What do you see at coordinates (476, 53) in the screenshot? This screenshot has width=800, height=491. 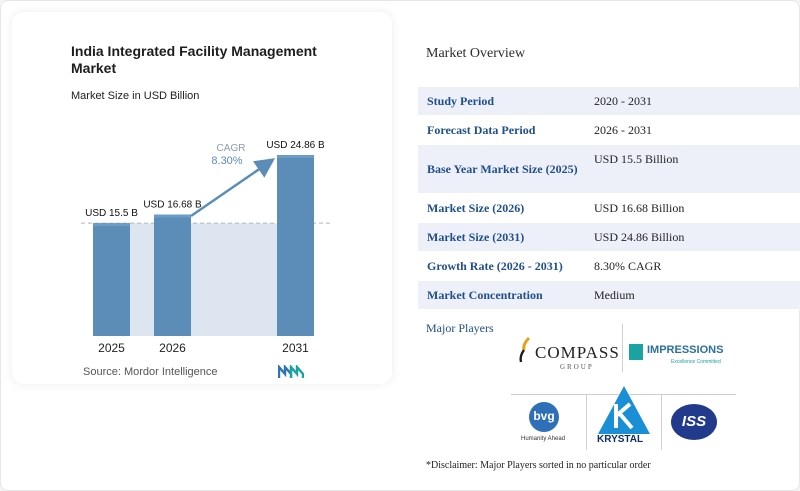 I see `overview-title: Market Overview` at bounding box center [476, 53].